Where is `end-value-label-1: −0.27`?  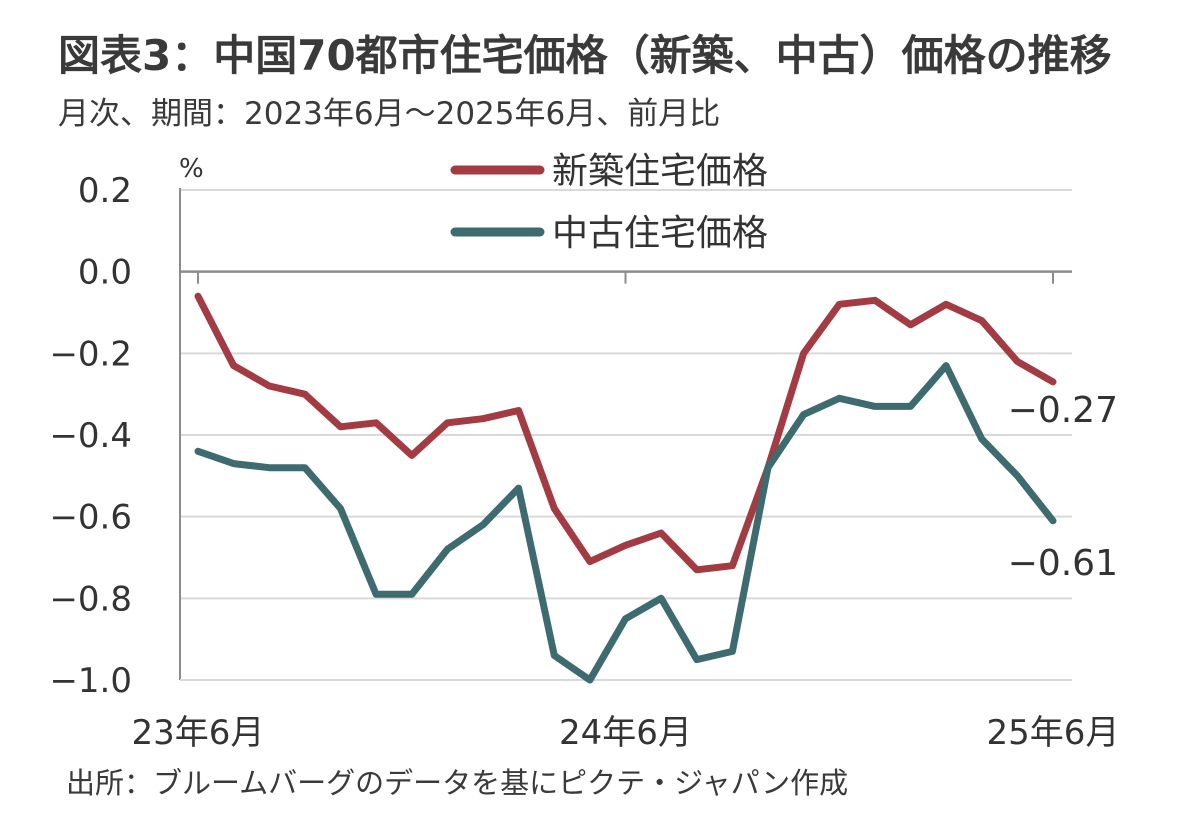
end-value-label-1: −0.27 is located at coordinates (1063, 410).